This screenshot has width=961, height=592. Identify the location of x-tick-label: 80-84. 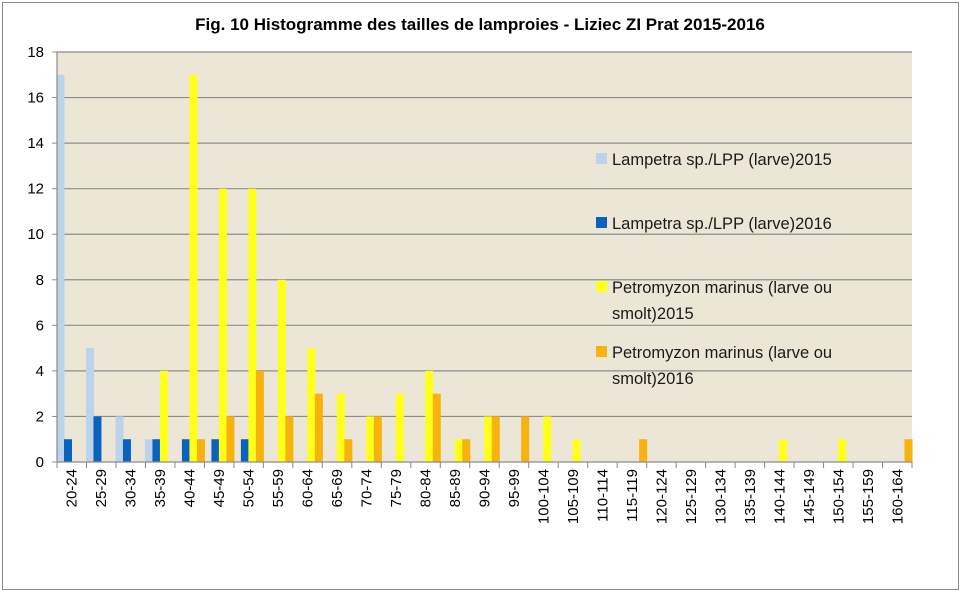
(426, 488).